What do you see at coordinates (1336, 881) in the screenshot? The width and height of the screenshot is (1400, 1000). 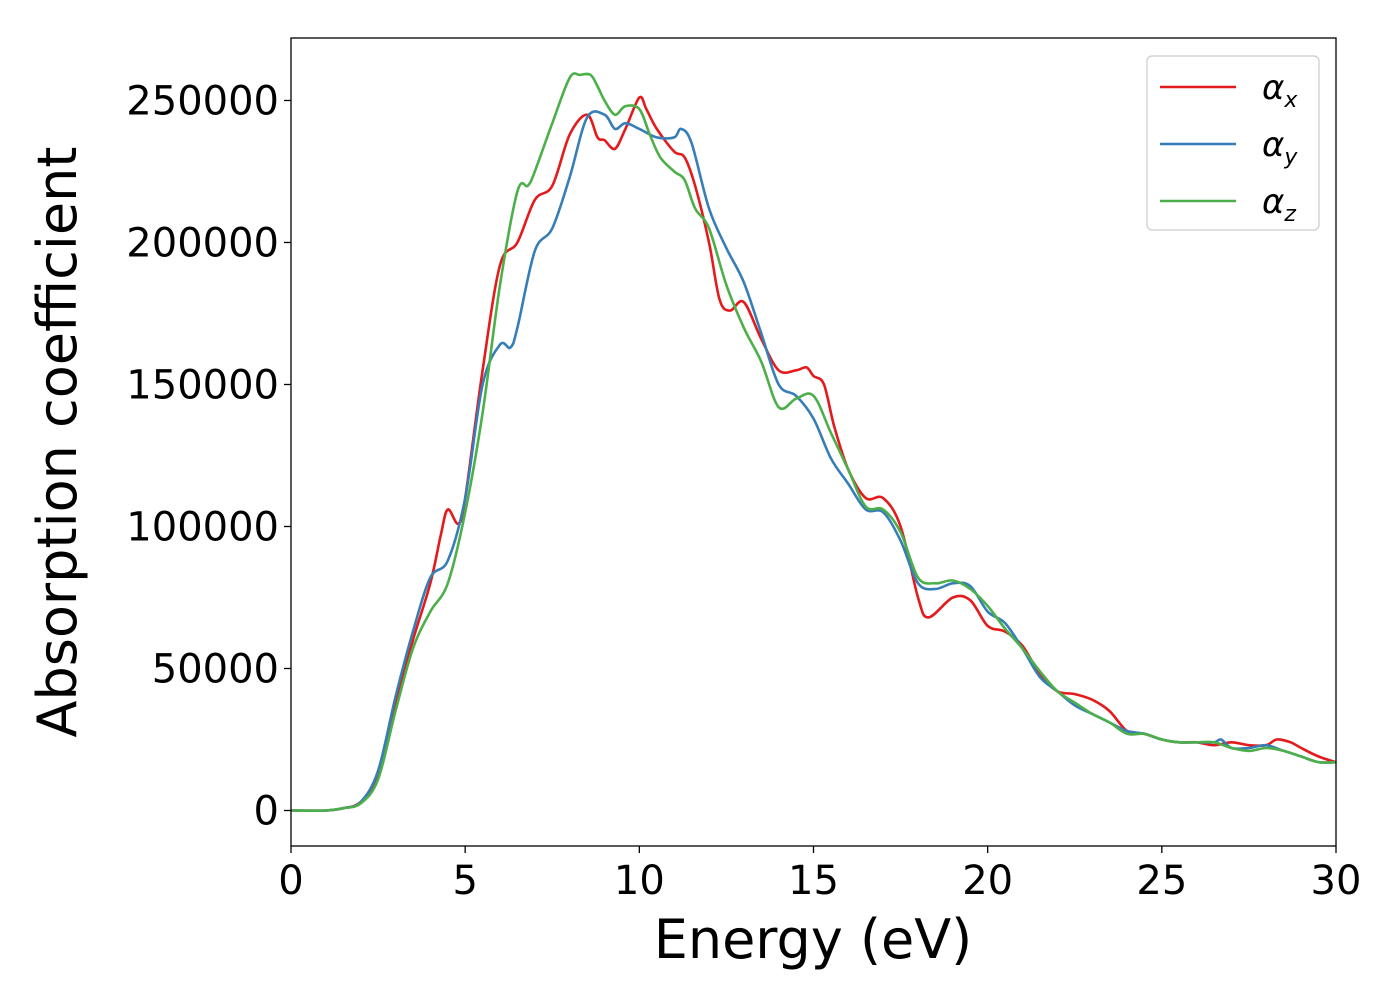 I see `x-tick-label: 30` at bounding box center [1336, 881].